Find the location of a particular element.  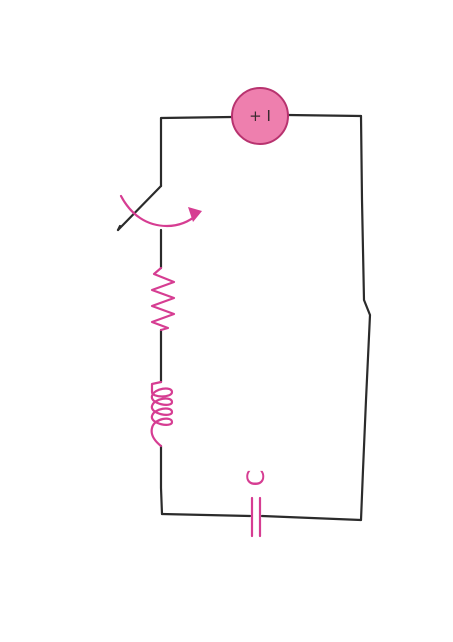

resistor is located at coordinates (163, 299).